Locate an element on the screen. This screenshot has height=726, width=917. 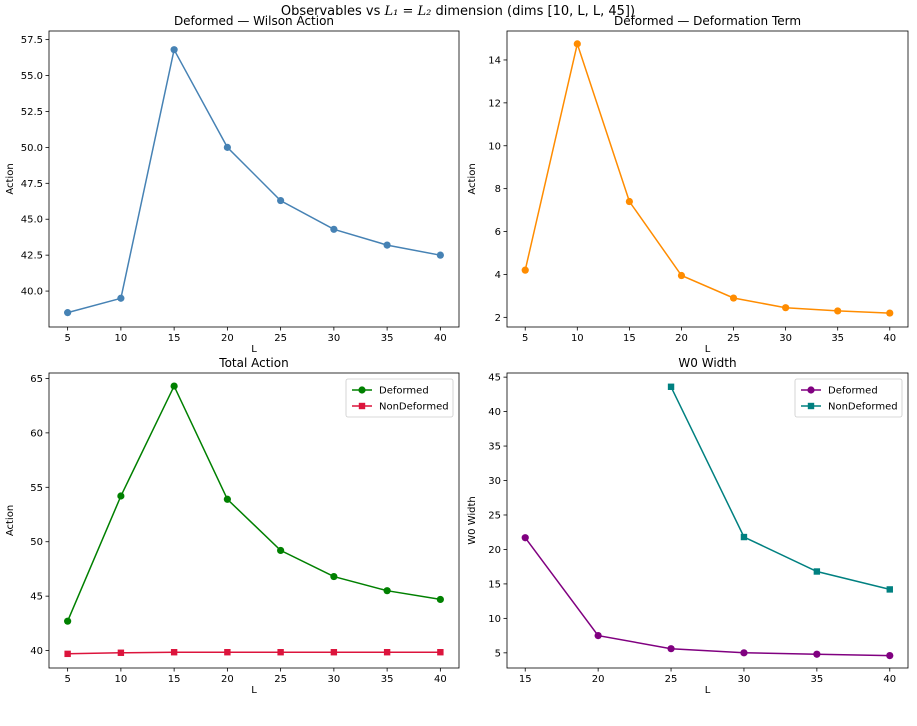
y-tick-label: 25 is located at coordinates (494, 515).